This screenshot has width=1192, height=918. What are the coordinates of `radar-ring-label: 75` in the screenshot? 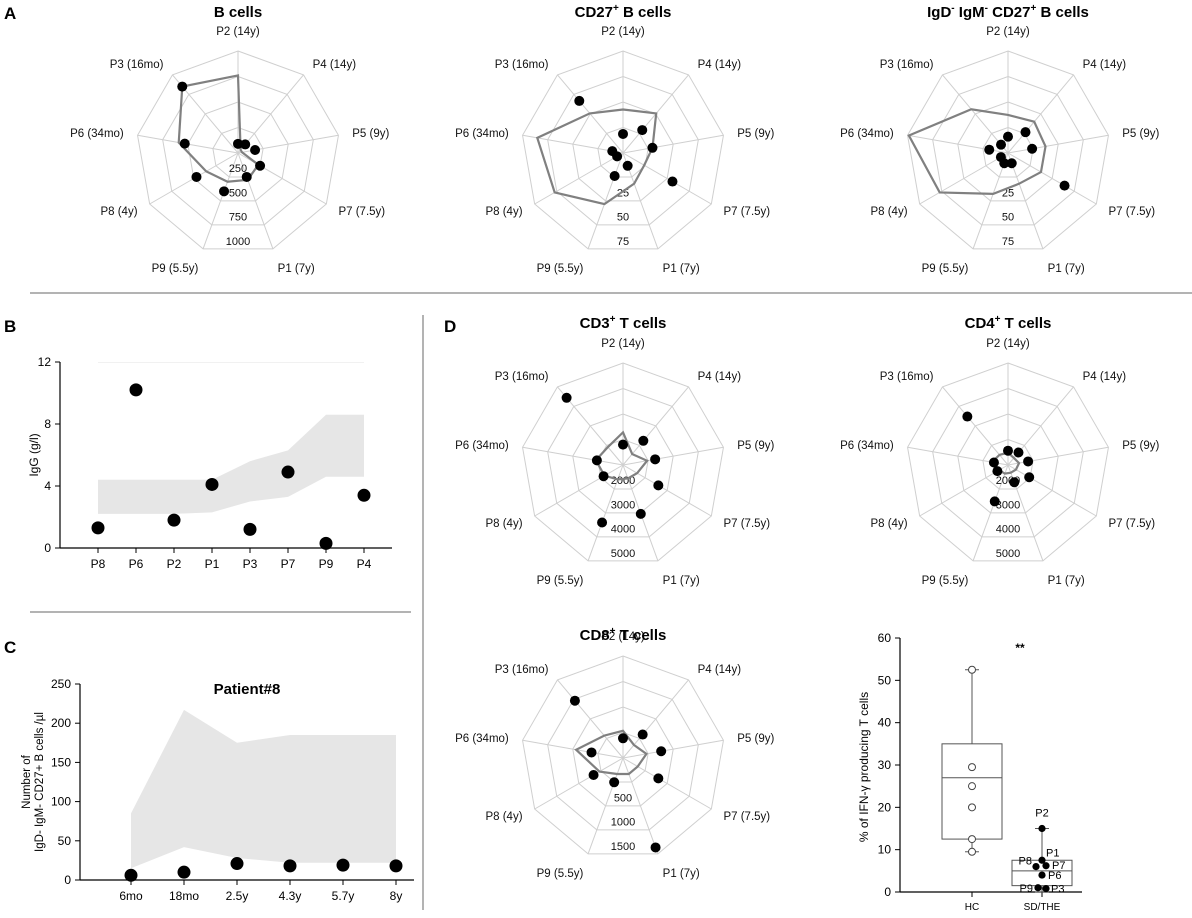 It's located at (1008, 242).